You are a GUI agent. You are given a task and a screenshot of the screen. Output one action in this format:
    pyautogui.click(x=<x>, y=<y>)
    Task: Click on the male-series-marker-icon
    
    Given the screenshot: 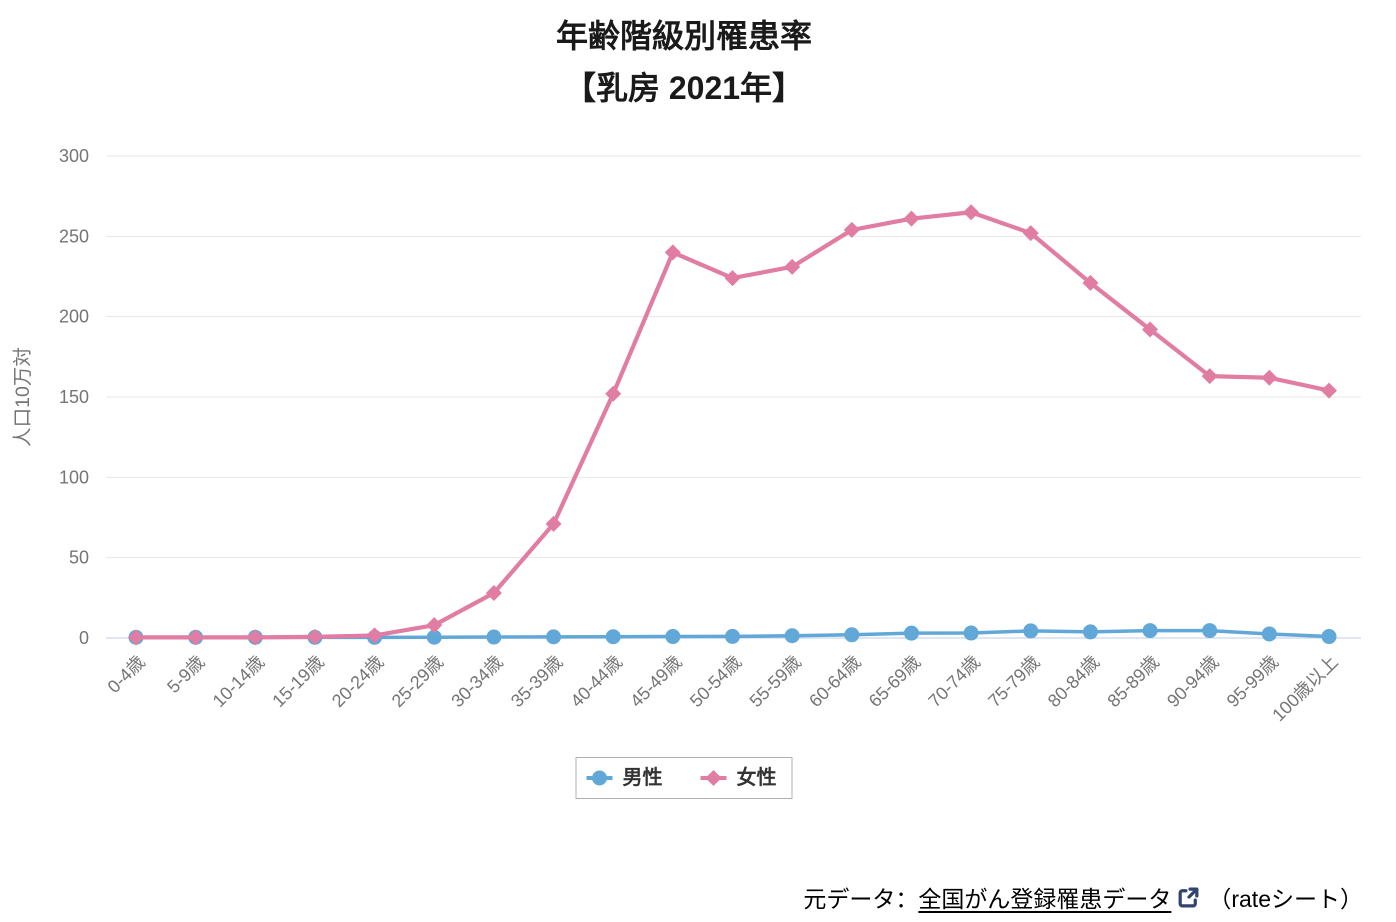 What is the action you would take?
    pyautogui.click(x=599, y=778)
    